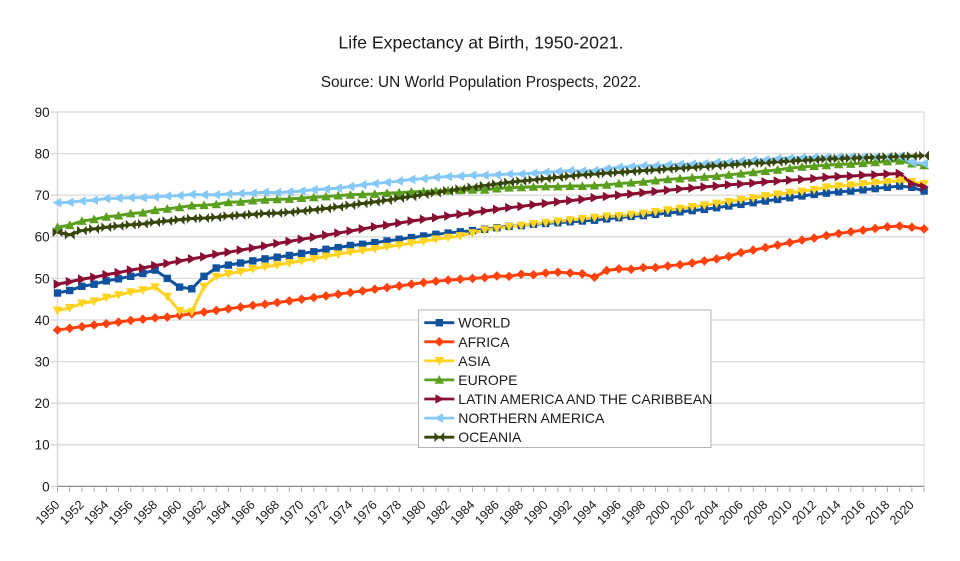  Describe the element at coordinates (42, 403) in the screenshot. I see `svg-text: 20` at that location.